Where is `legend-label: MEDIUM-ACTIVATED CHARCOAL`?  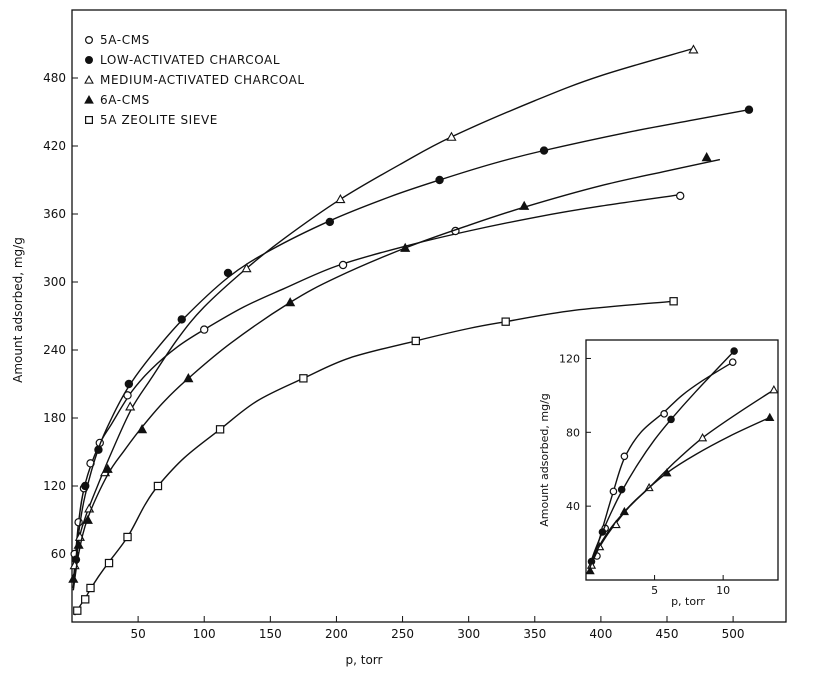 legend-label: MEDIUM-ACTIVATED CHARCOAL is located at coordinates (202, 80).